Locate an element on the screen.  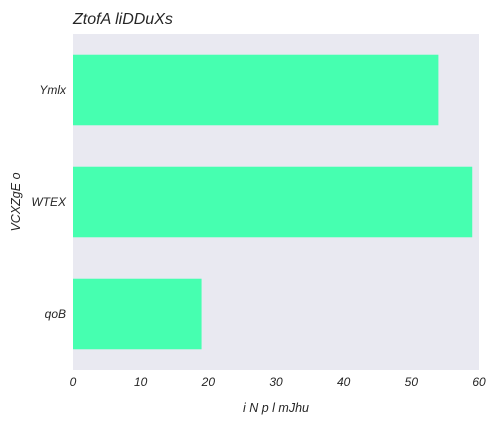
y-tick-label: qoB is located at coordinates (55, 314).